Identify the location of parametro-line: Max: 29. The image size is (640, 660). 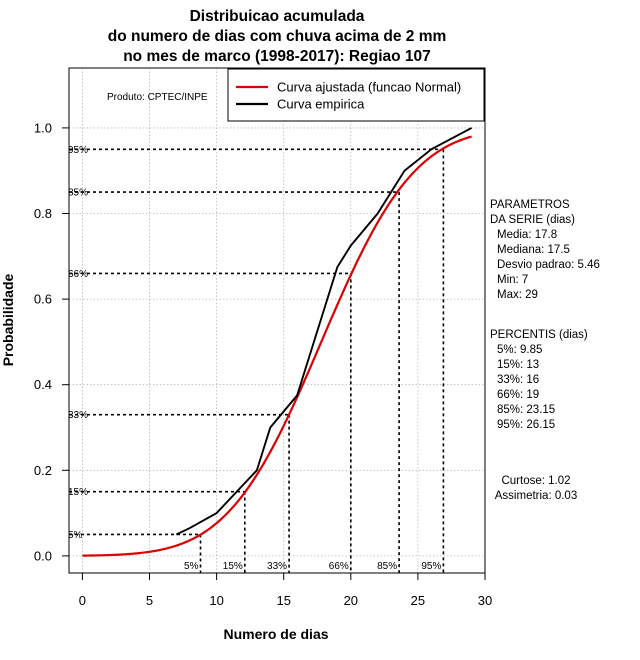
(517, 295).